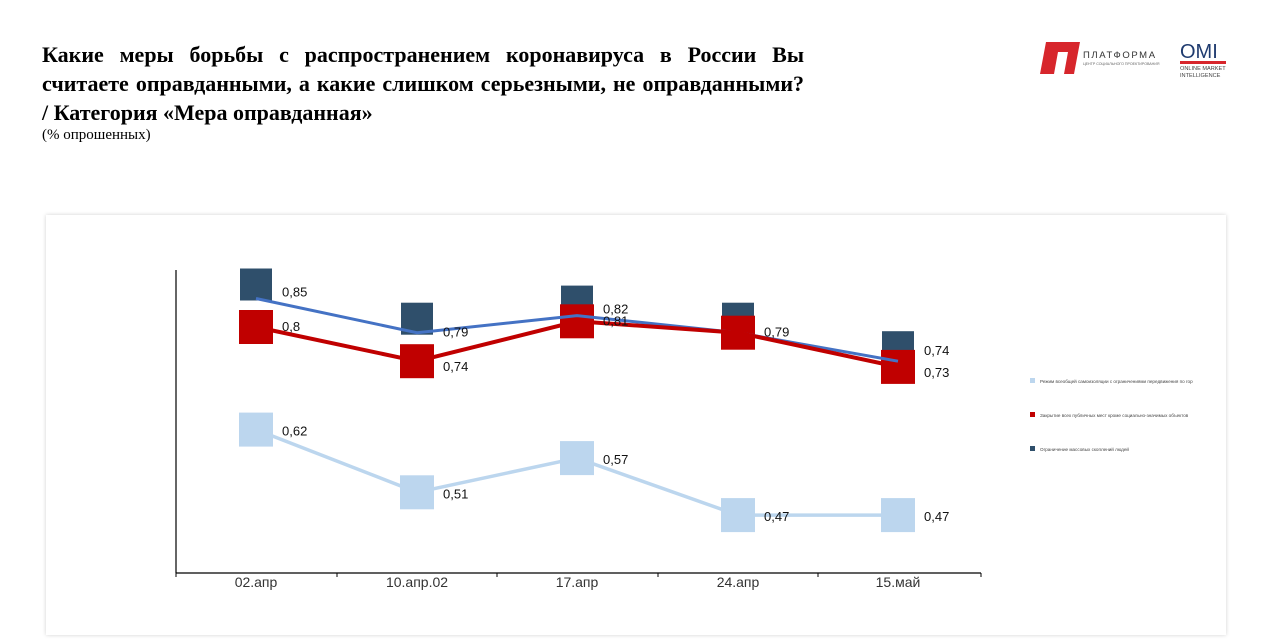  I want to click on omi-logo-line2: INTELLIGENCE, so click(1200, 76).